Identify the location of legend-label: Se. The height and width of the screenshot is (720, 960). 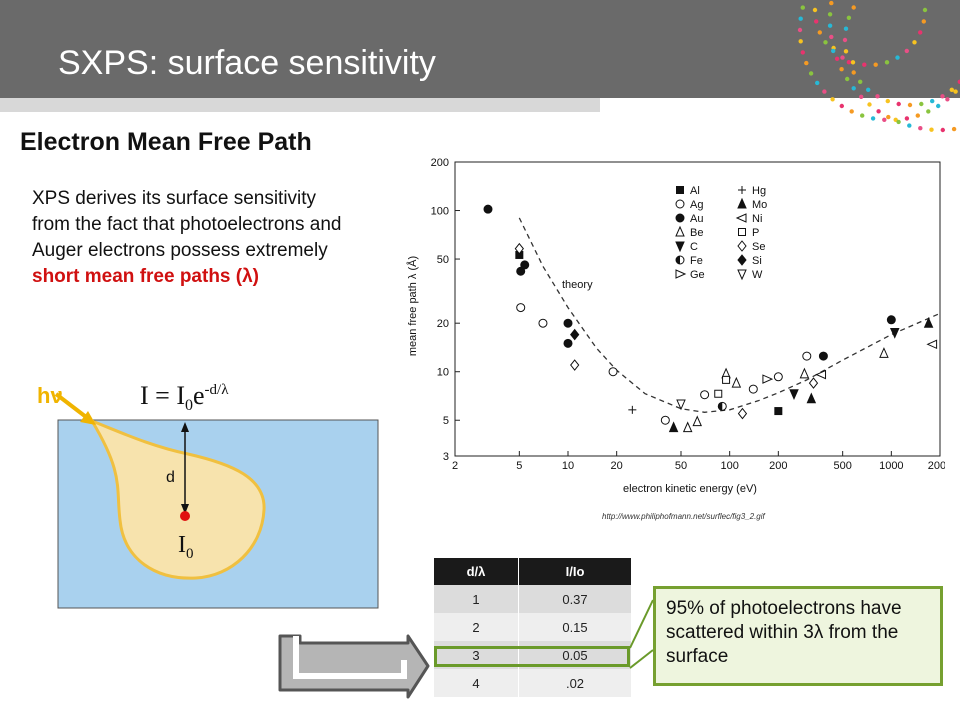
(758, 247).